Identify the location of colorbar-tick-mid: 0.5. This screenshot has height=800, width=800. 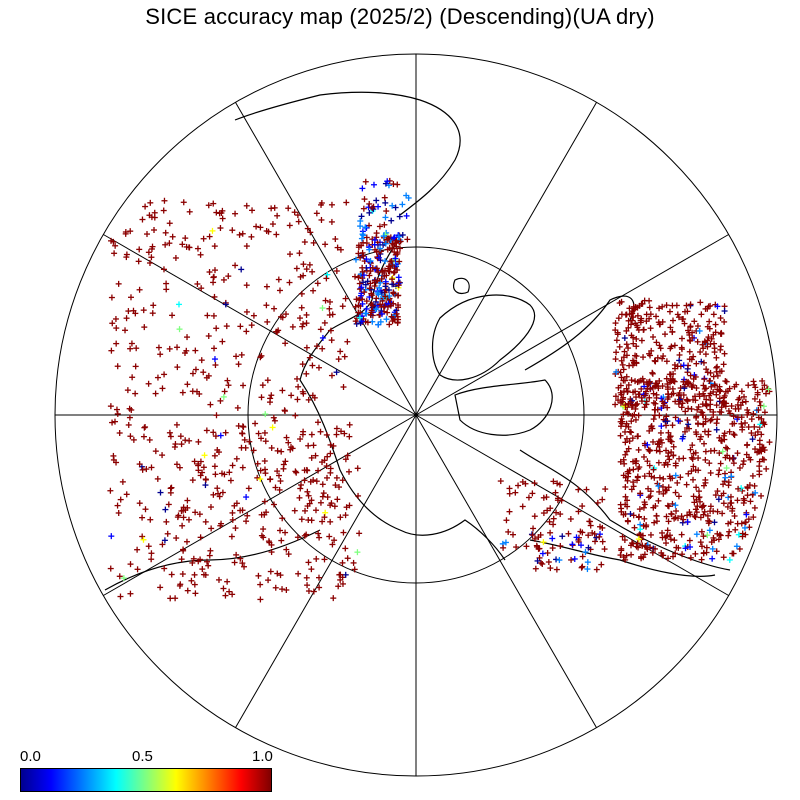
(142, 756).